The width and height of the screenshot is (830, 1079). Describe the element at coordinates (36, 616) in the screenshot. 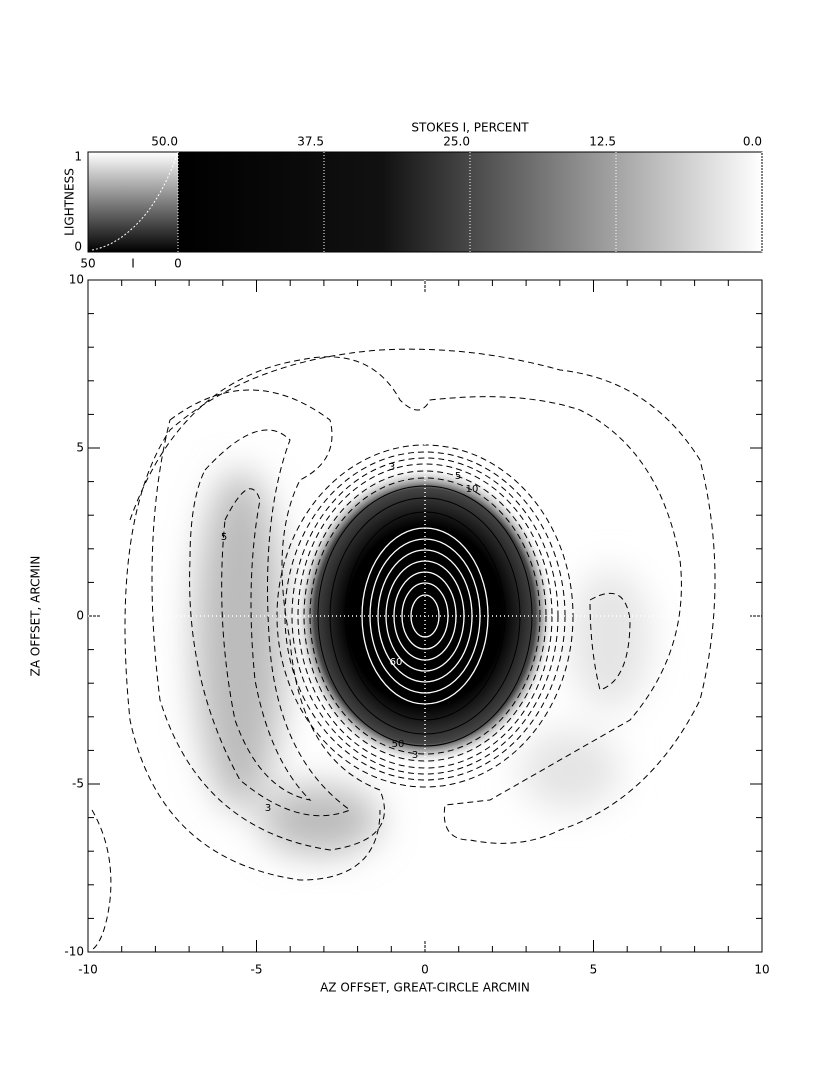

I see `y-axis-label: ZA OFFSET, ARCMIN` at that location.